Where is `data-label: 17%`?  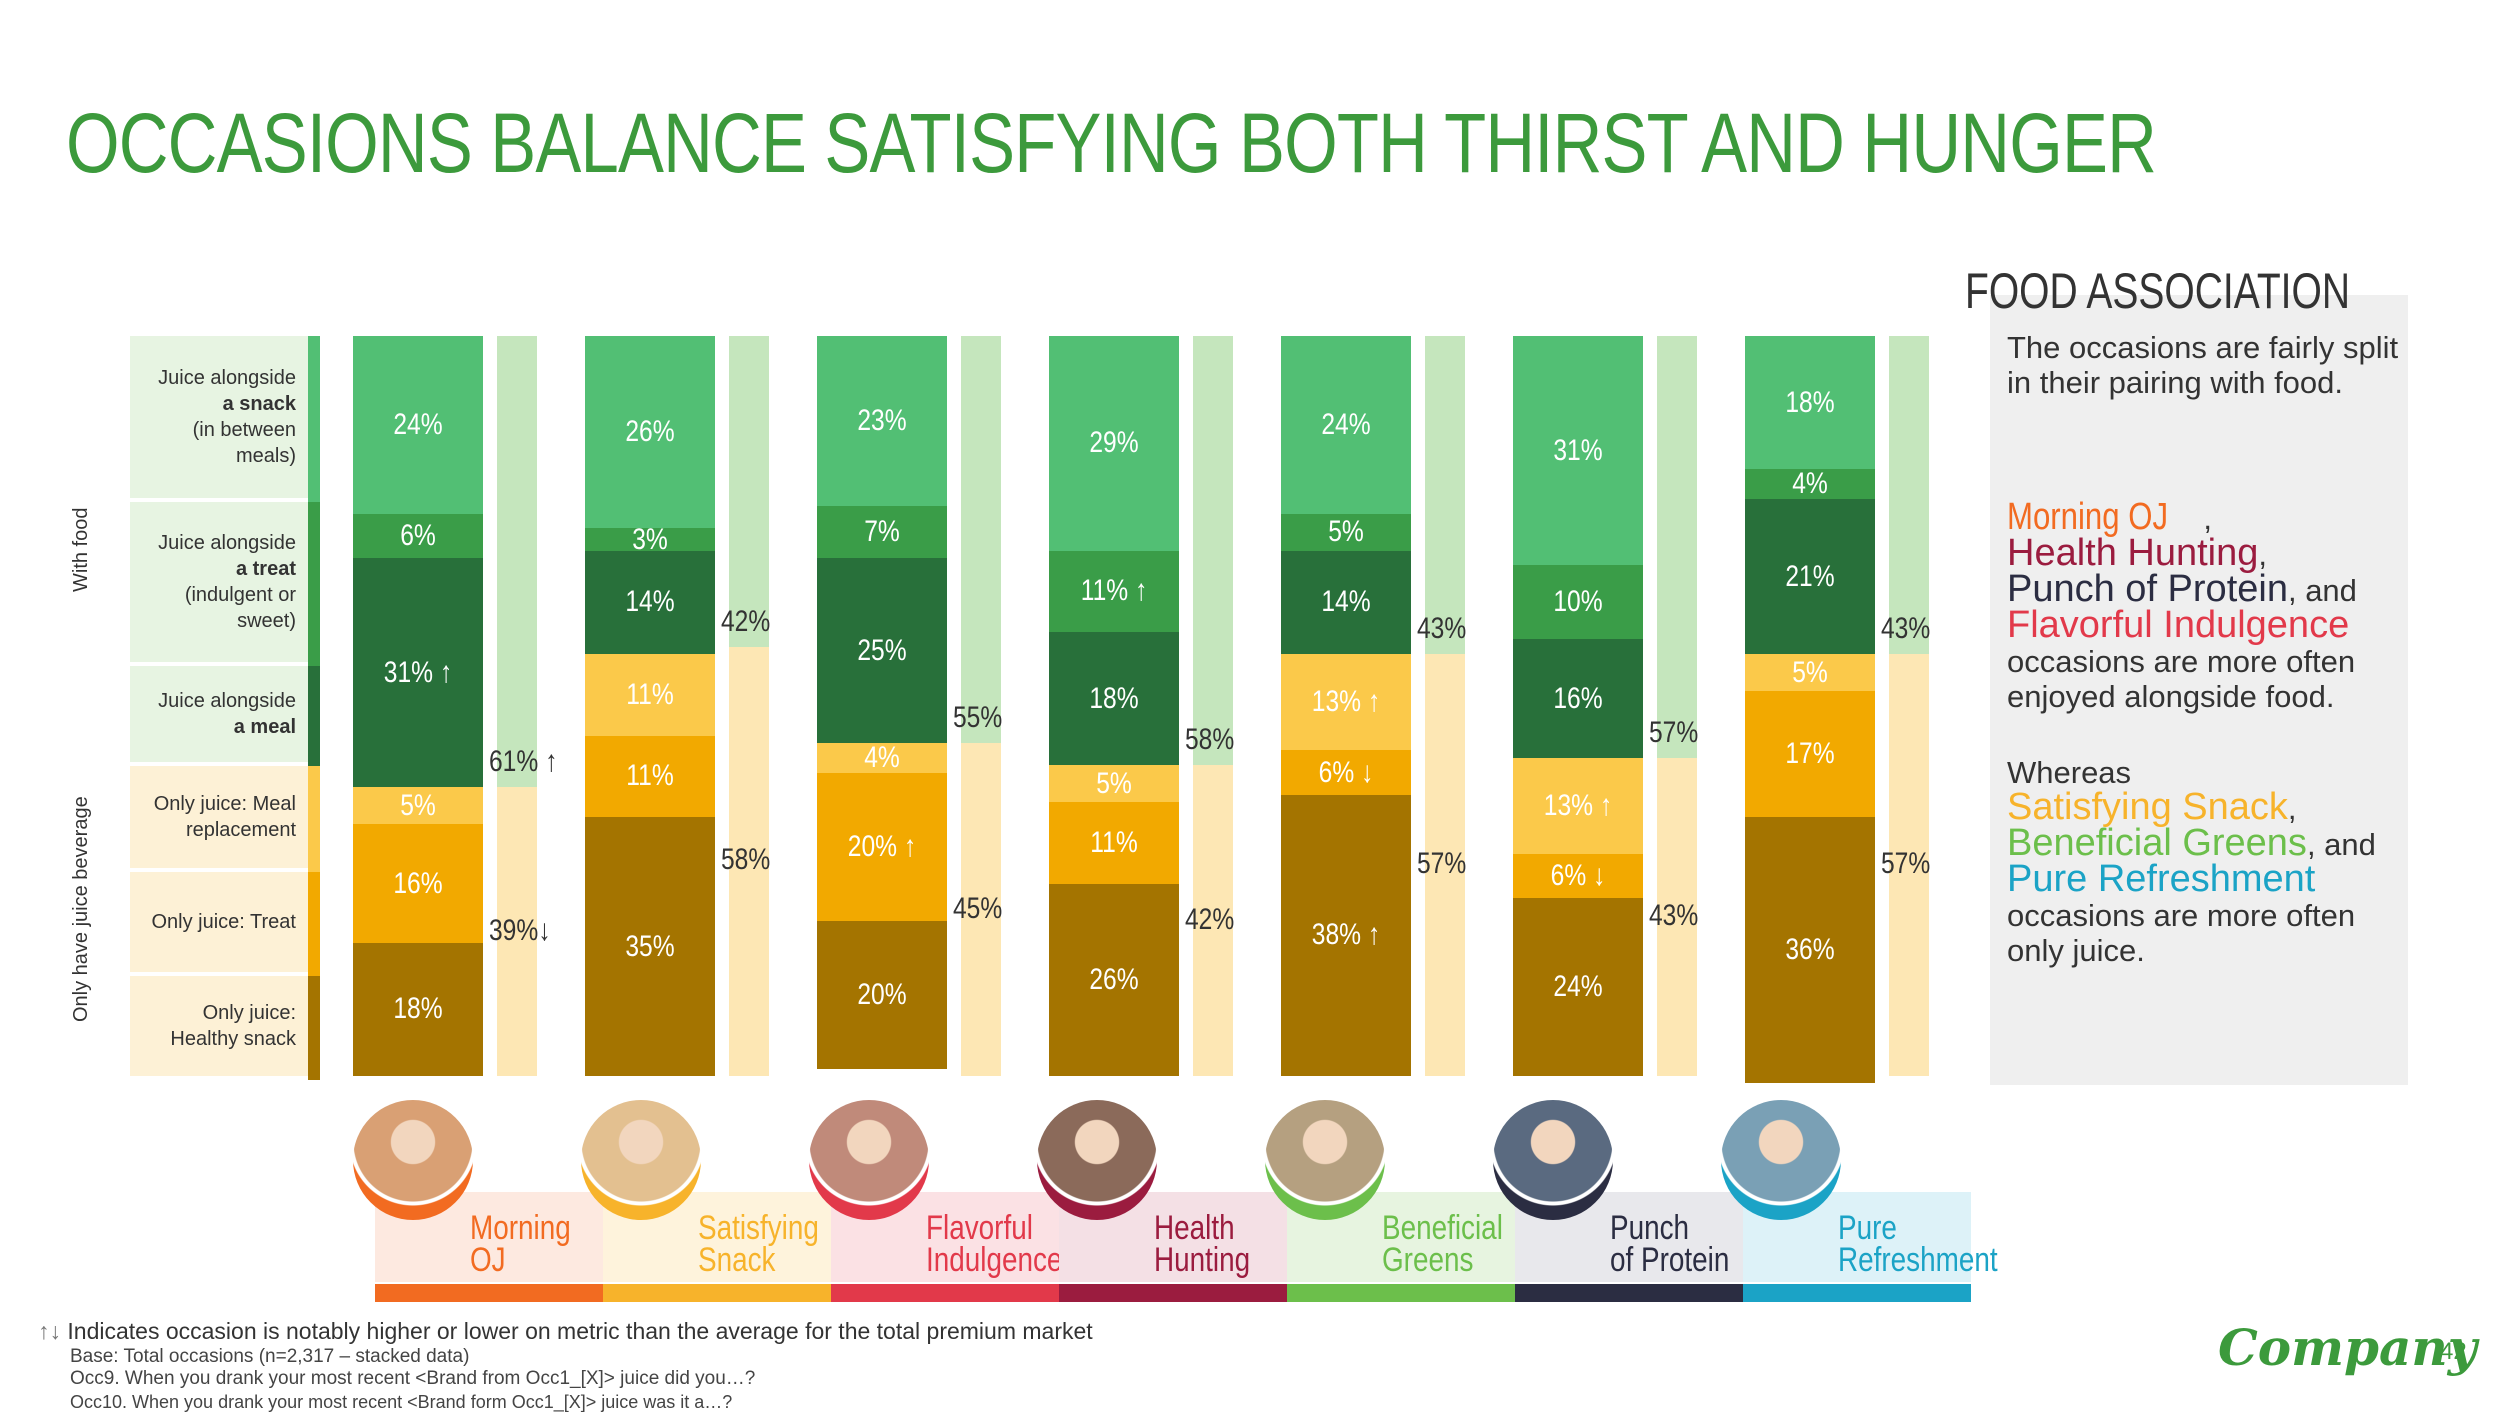 data-label: 17% is located at coordinates (1810, 754).